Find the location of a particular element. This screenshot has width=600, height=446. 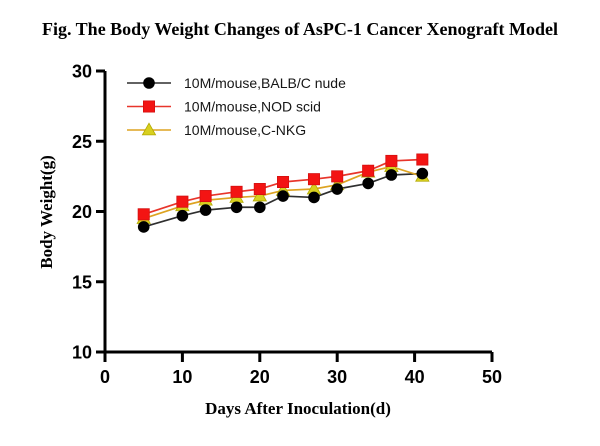

y-axis-tick-label: 20 is located at coordinates (82, 212).